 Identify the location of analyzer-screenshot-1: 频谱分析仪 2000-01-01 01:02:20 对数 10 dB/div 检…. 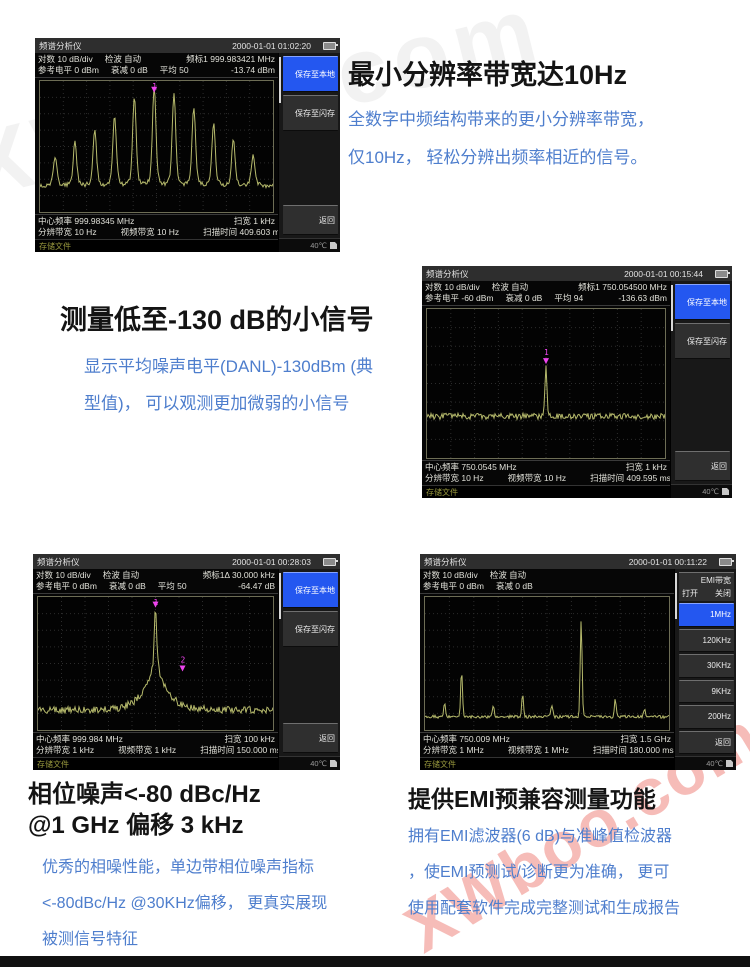
(187, 145).